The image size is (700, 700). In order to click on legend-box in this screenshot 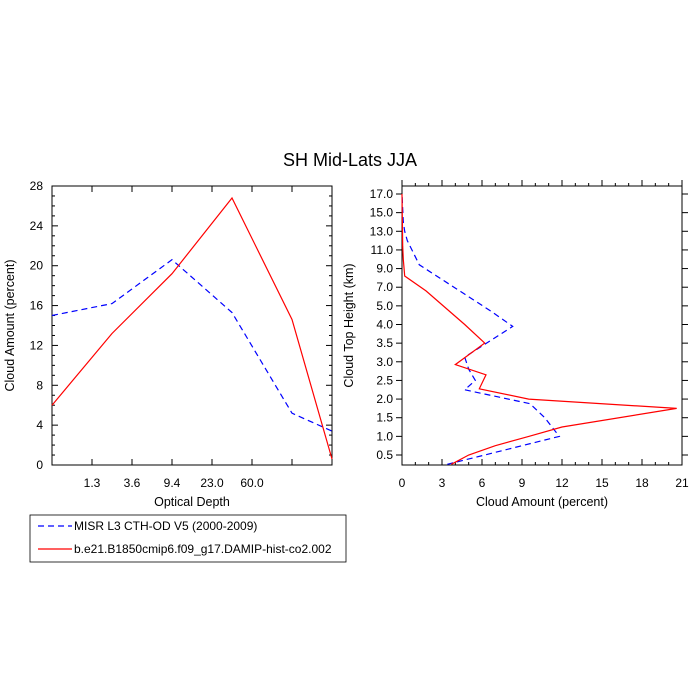, I will do `click(188, 538)`.